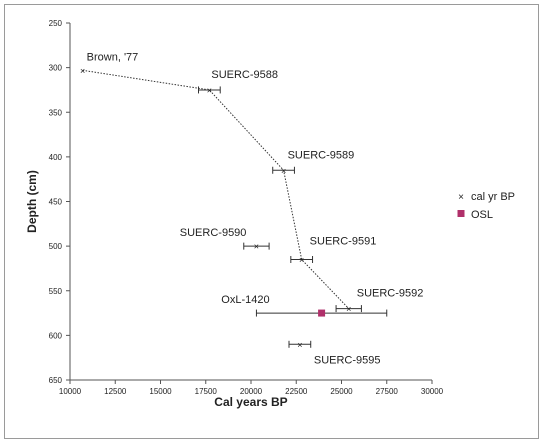 Image resolution: width=543 pixels, height=443 pixels. What do you see at coordinates (56, 112) in the screenshot?
I see `y-tick-label: 350` at bounding box center [56, 112].